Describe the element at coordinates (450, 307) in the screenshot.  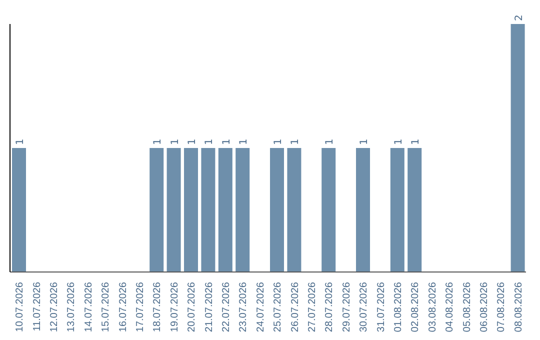
I see `x-tick-label: 04.08.2026` at that location.